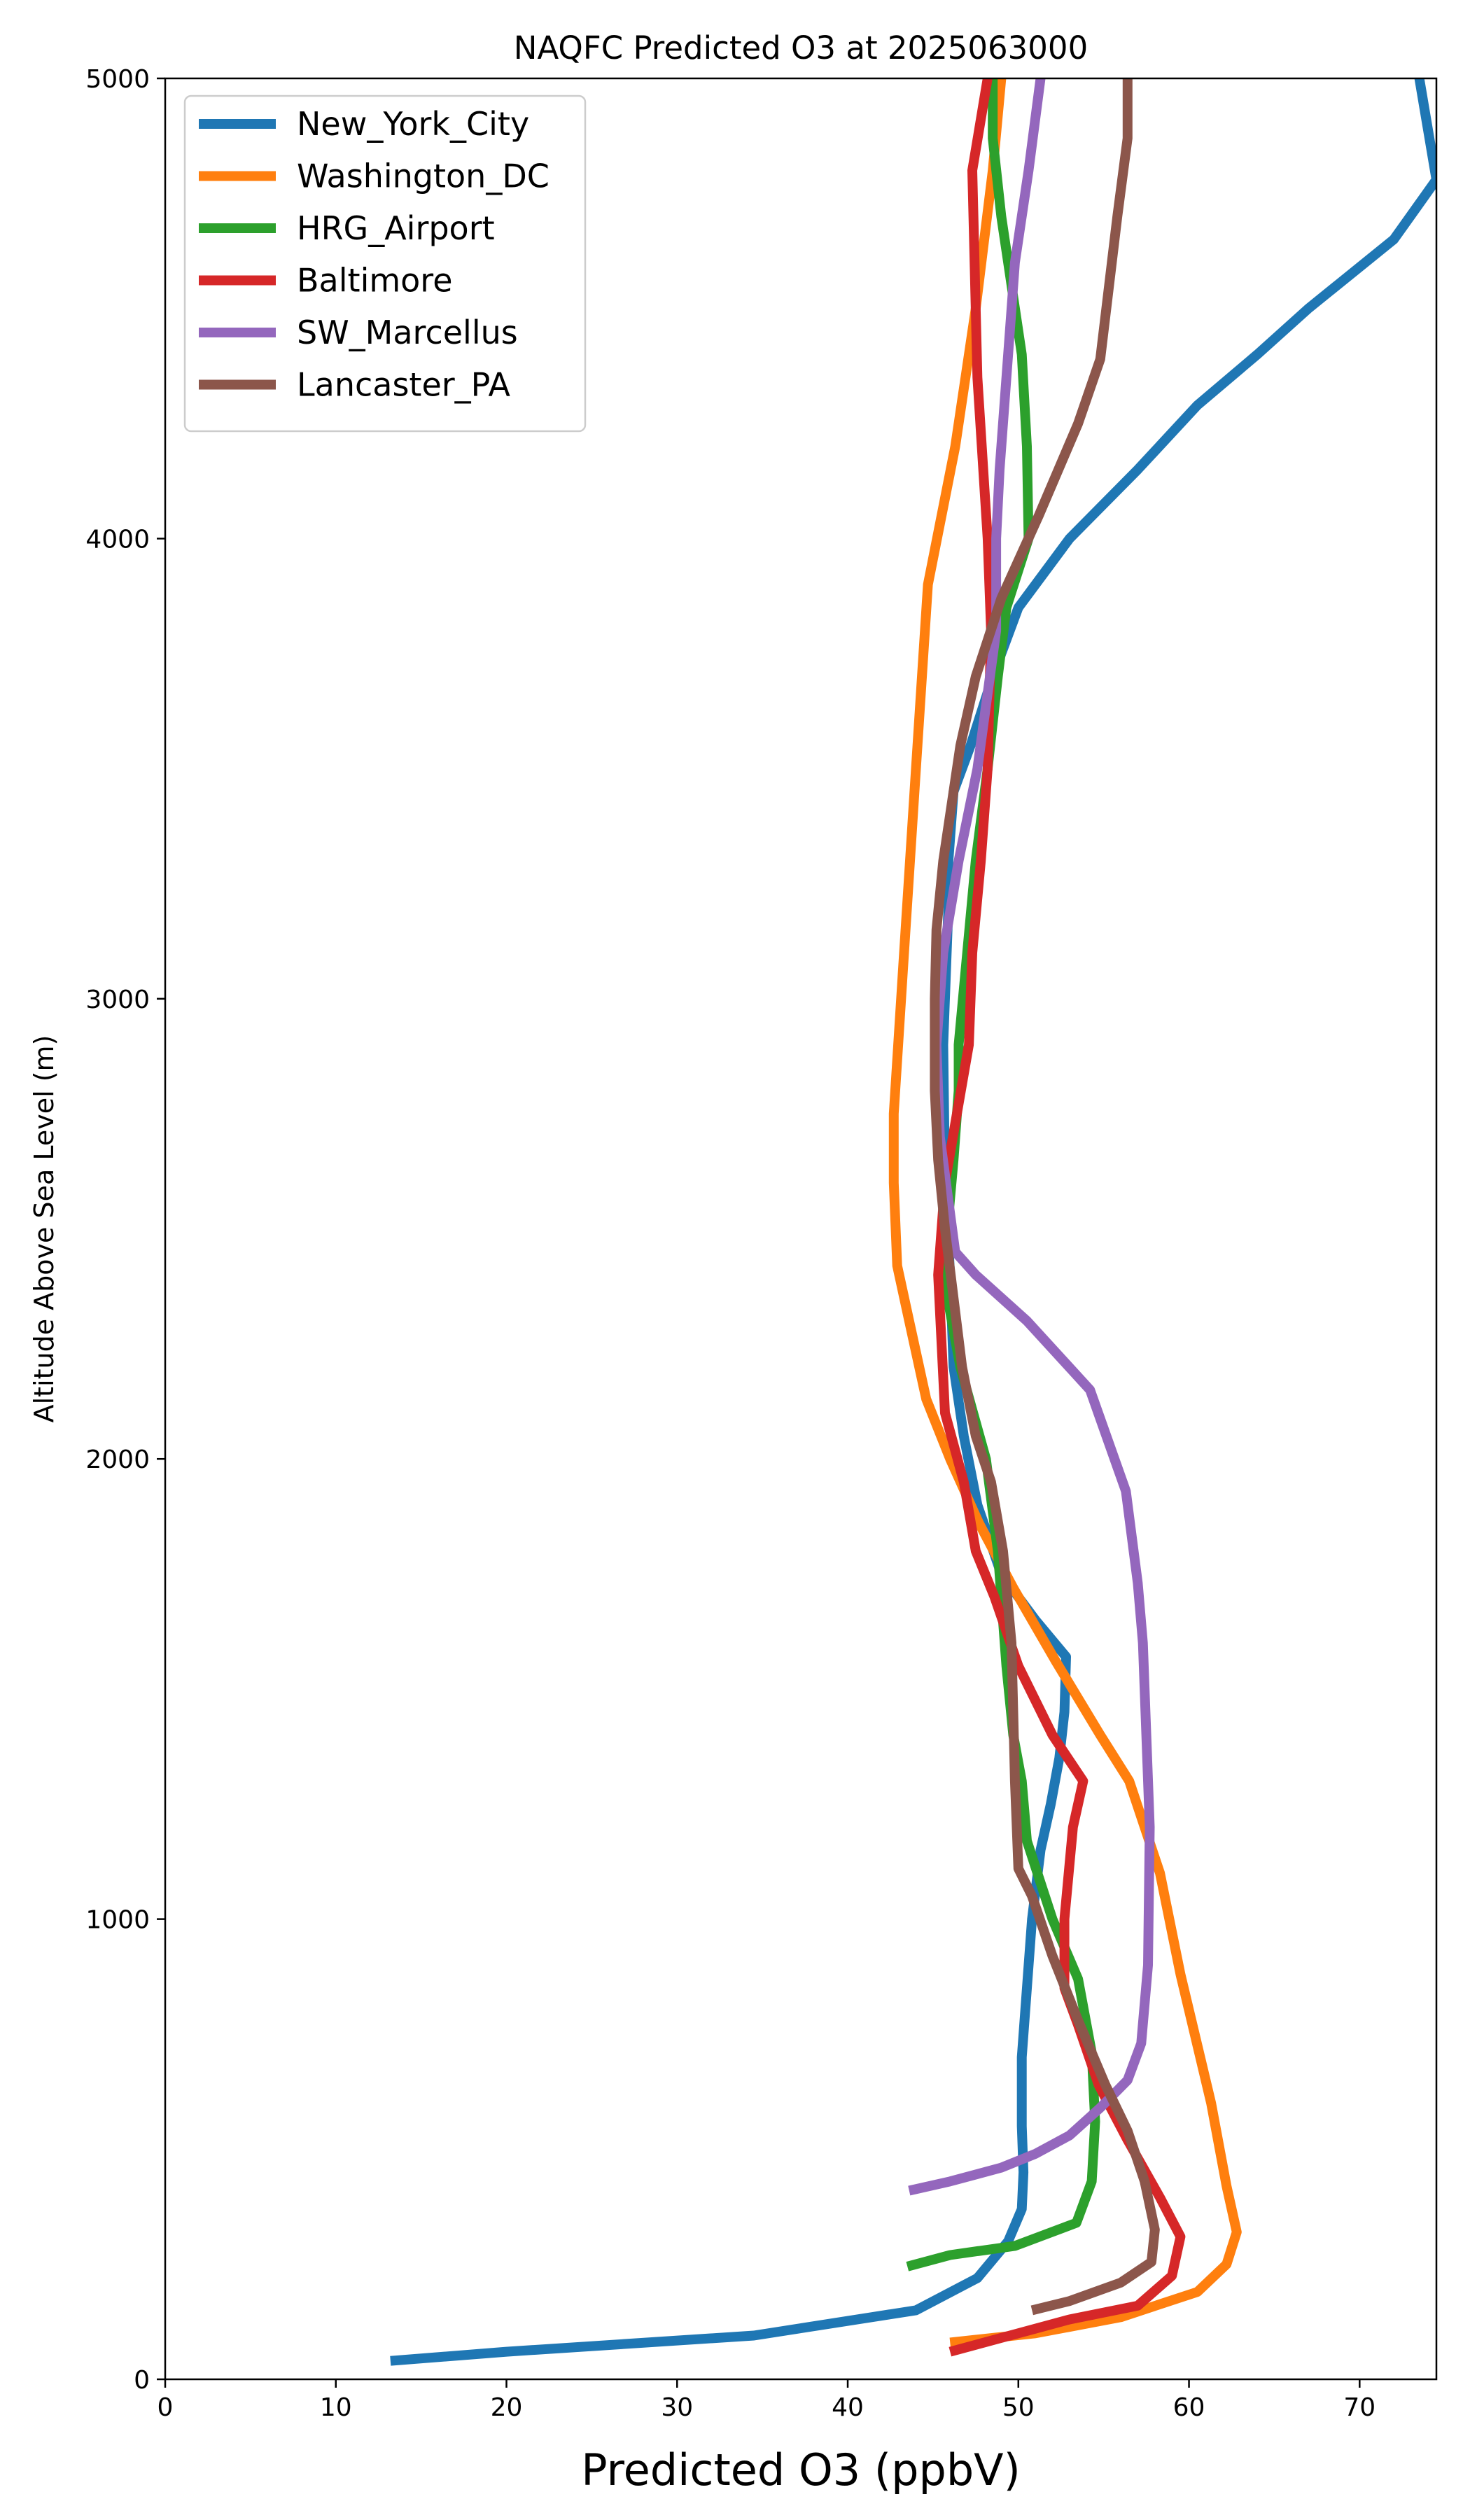  Describe the element at coordinates (801, 47) in the screenshot. I see `chart-title: NAQFC Predicted O3 at 2025063000` at that location.